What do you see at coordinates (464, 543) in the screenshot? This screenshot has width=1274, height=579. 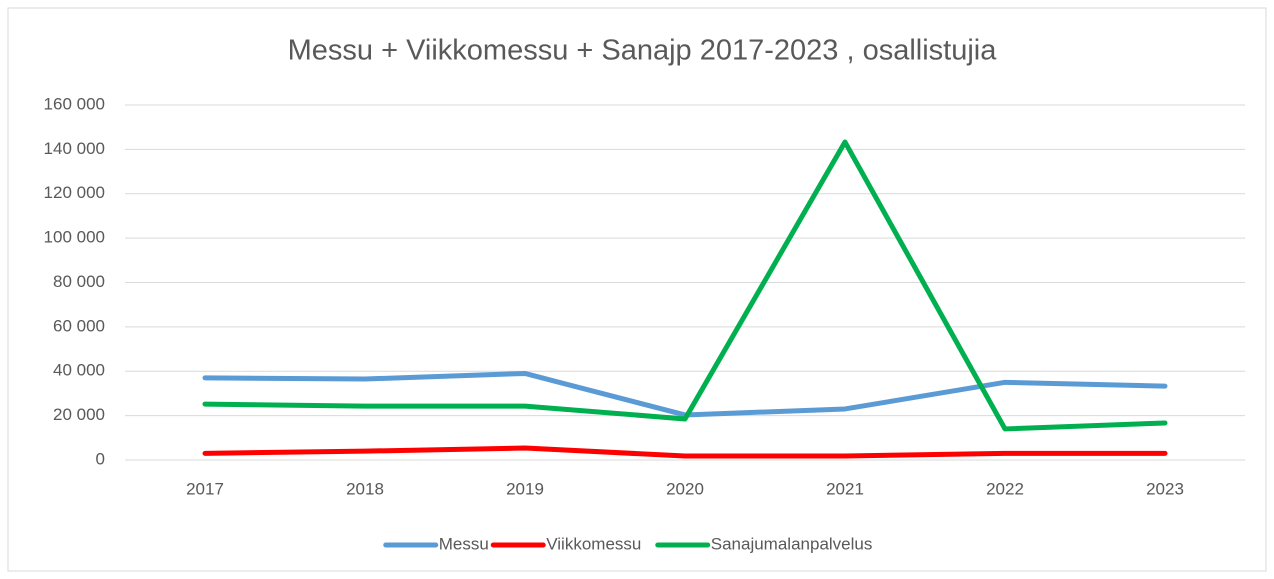 I see `legend-label: Messu` at bounding box center [464, 543].